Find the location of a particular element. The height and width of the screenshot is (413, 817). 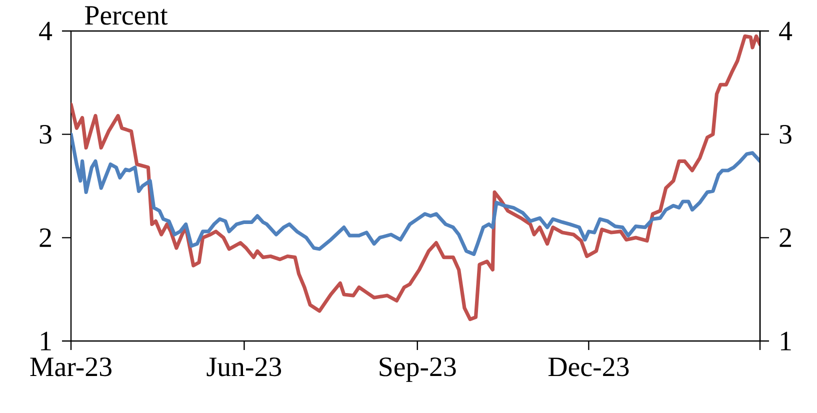

y-axis-title: Percent is located at coordinates (126, 15).